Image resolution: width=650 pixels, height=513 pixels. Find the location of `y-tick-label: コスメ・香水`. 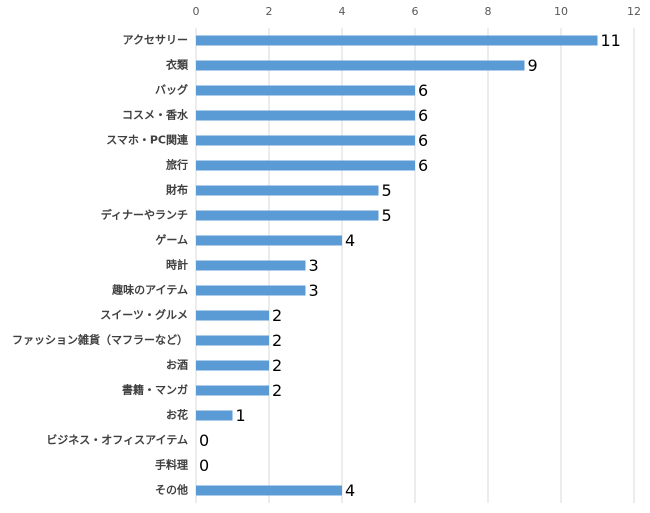

y-tick-label: コスメ・香水 is located at coordinates (155, 115).